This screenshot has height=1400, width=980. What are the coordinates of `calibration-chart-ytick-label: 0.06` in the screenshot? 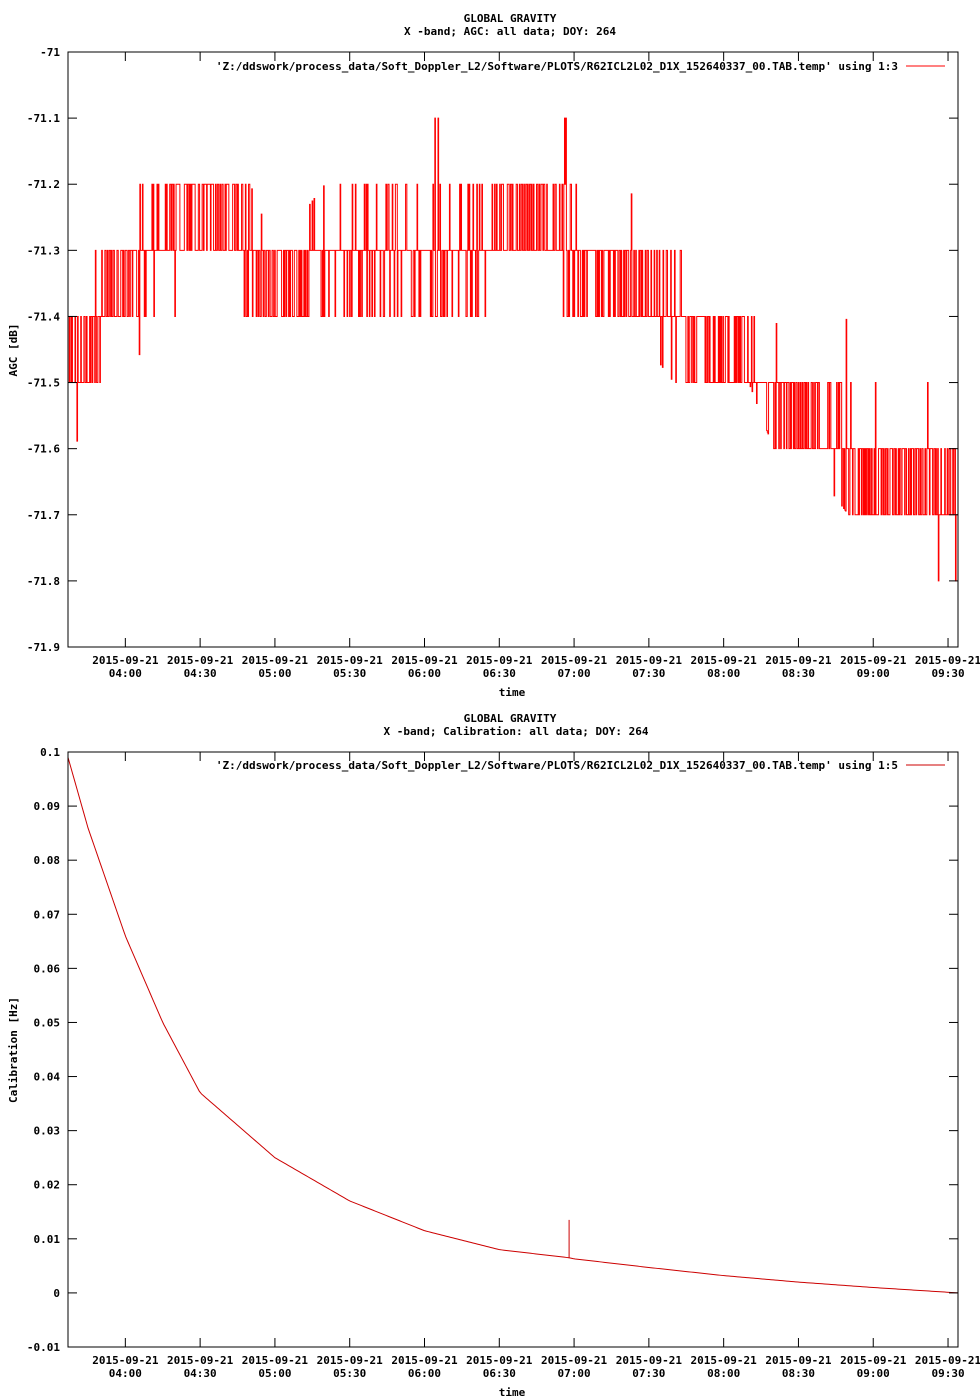 It's located at (47, 968).